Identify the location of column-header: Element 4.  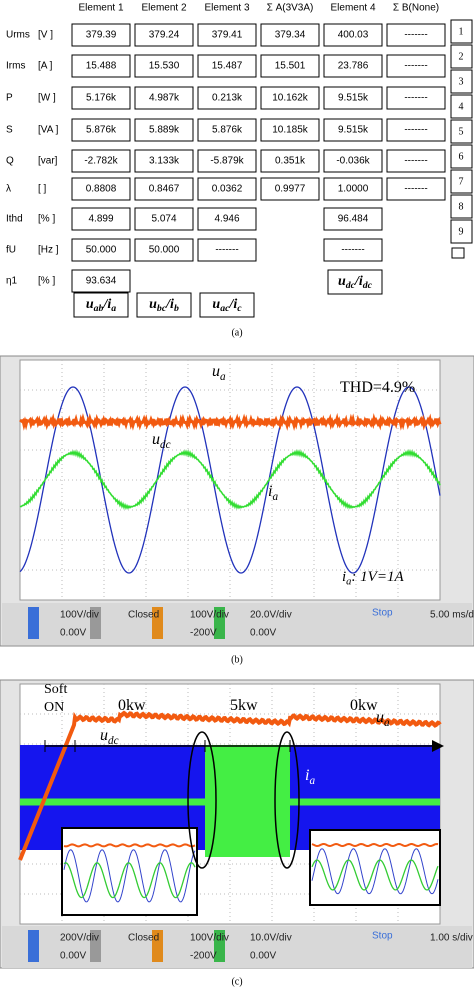
(352, 8).